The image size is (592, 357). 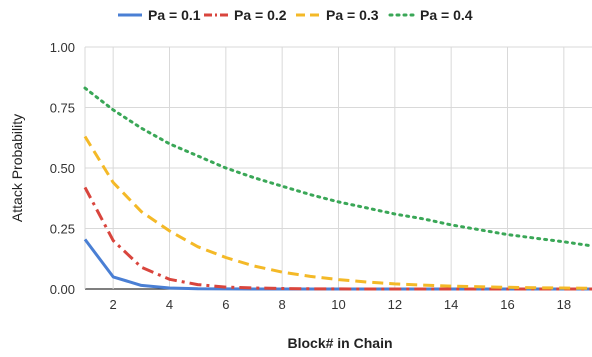 What do you see at coordinates (446, 15) in the screenshot?
I see `legend-label-4: Pa = 0.4` at bounding box center [446, 15].